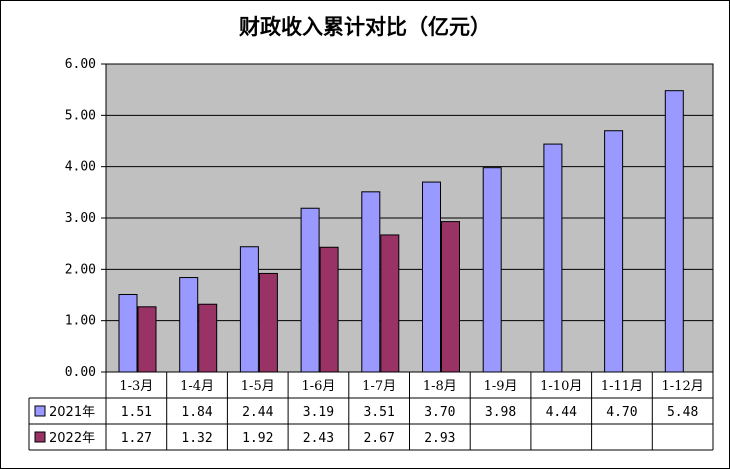 This screenshot has height=469, width=730. Describe the element at coordinates (257, 412) in the screenshot. I see `data-table-value: 2.44` at that location.